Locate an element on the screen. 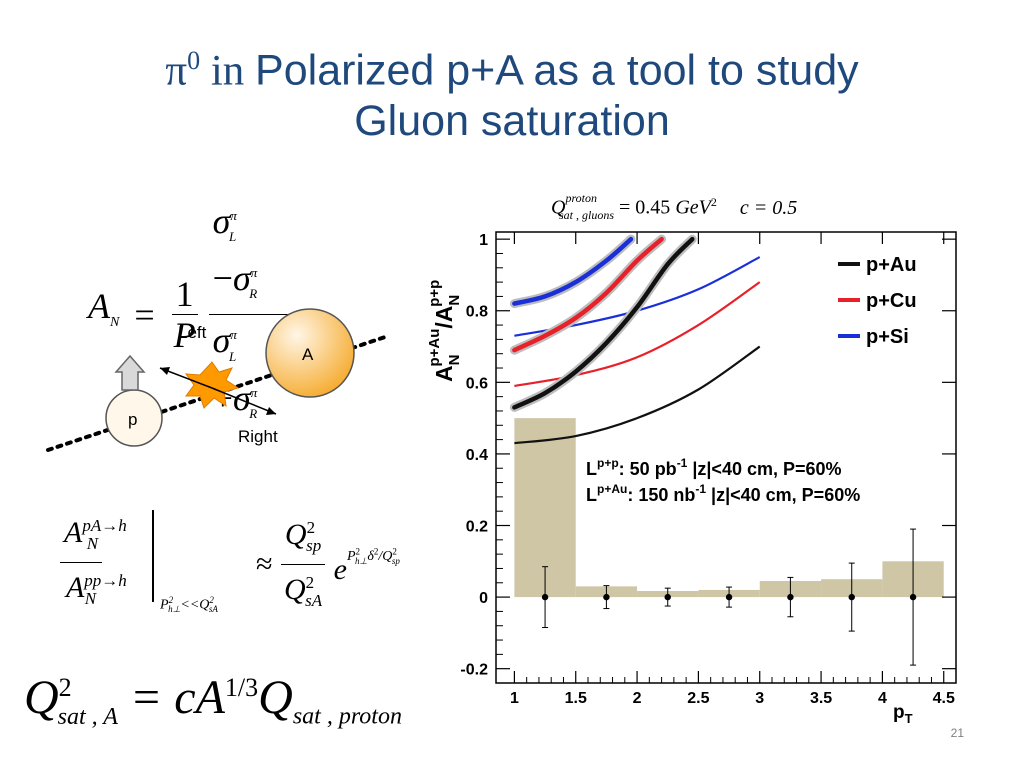  y-label-A2: /A is located at coordinates (444, 317).